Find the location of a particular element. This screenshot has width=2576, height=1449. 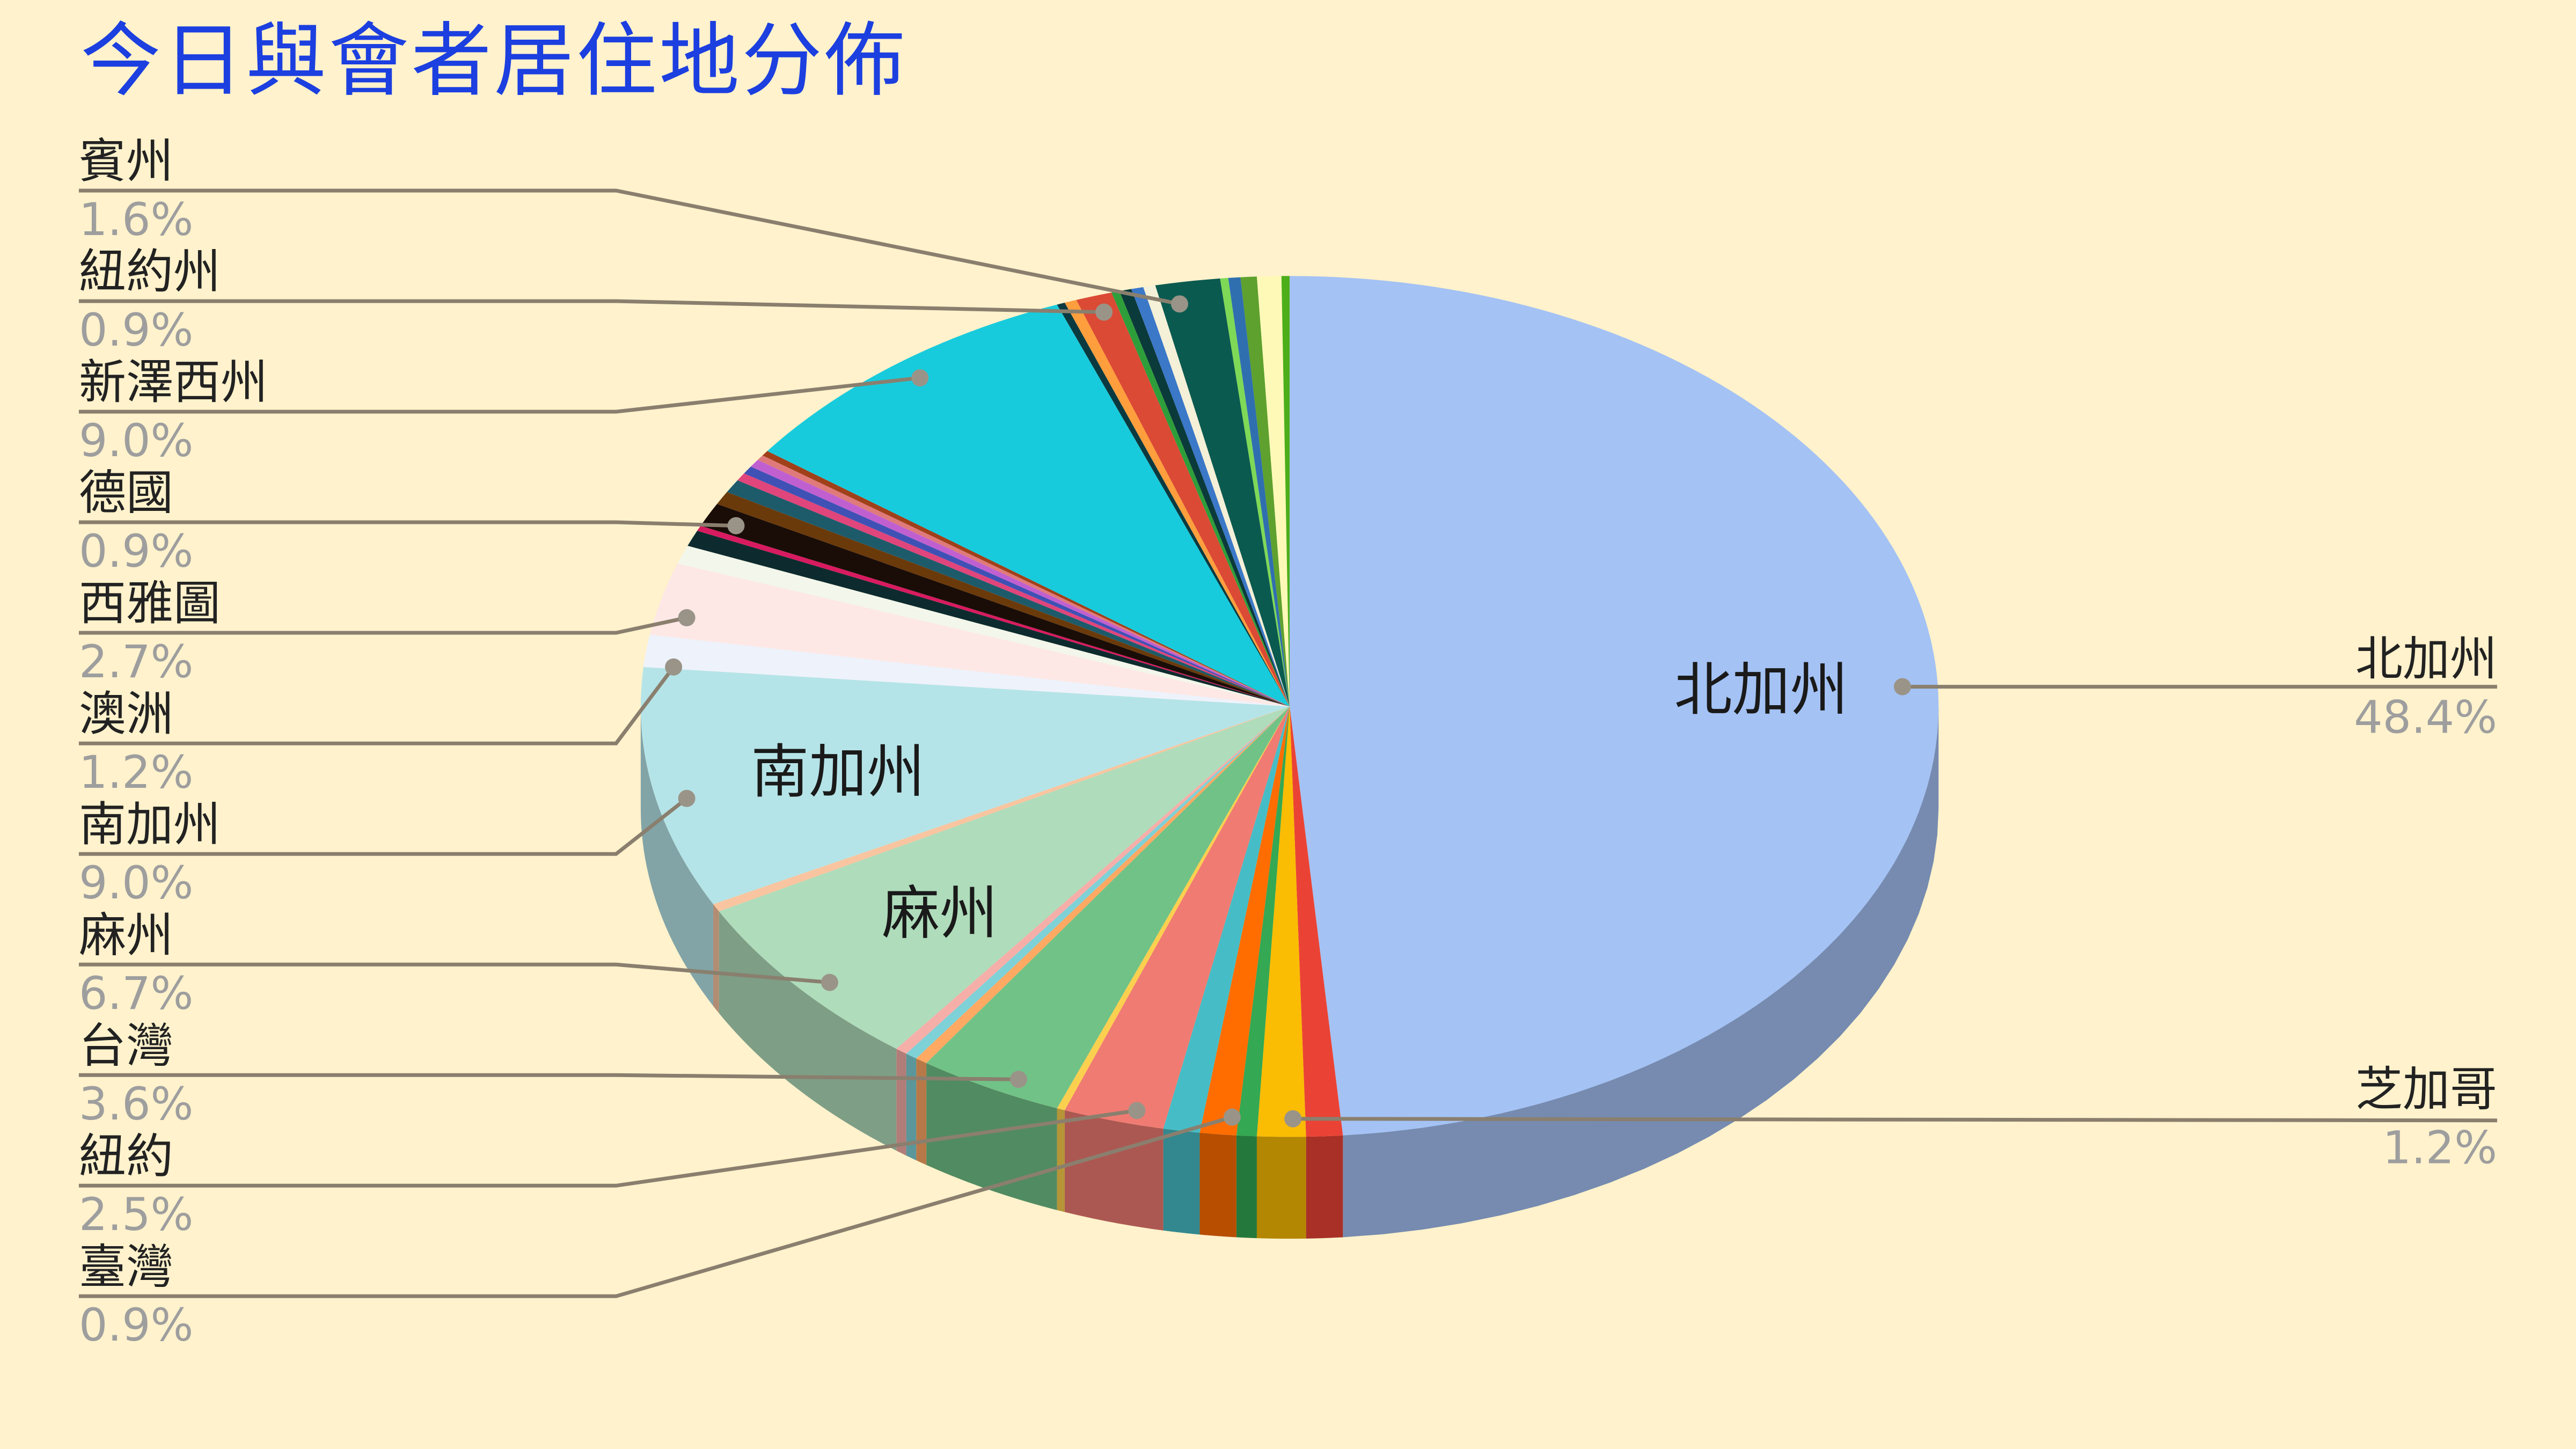

slice-德國 is located at coordinates (995, 605).